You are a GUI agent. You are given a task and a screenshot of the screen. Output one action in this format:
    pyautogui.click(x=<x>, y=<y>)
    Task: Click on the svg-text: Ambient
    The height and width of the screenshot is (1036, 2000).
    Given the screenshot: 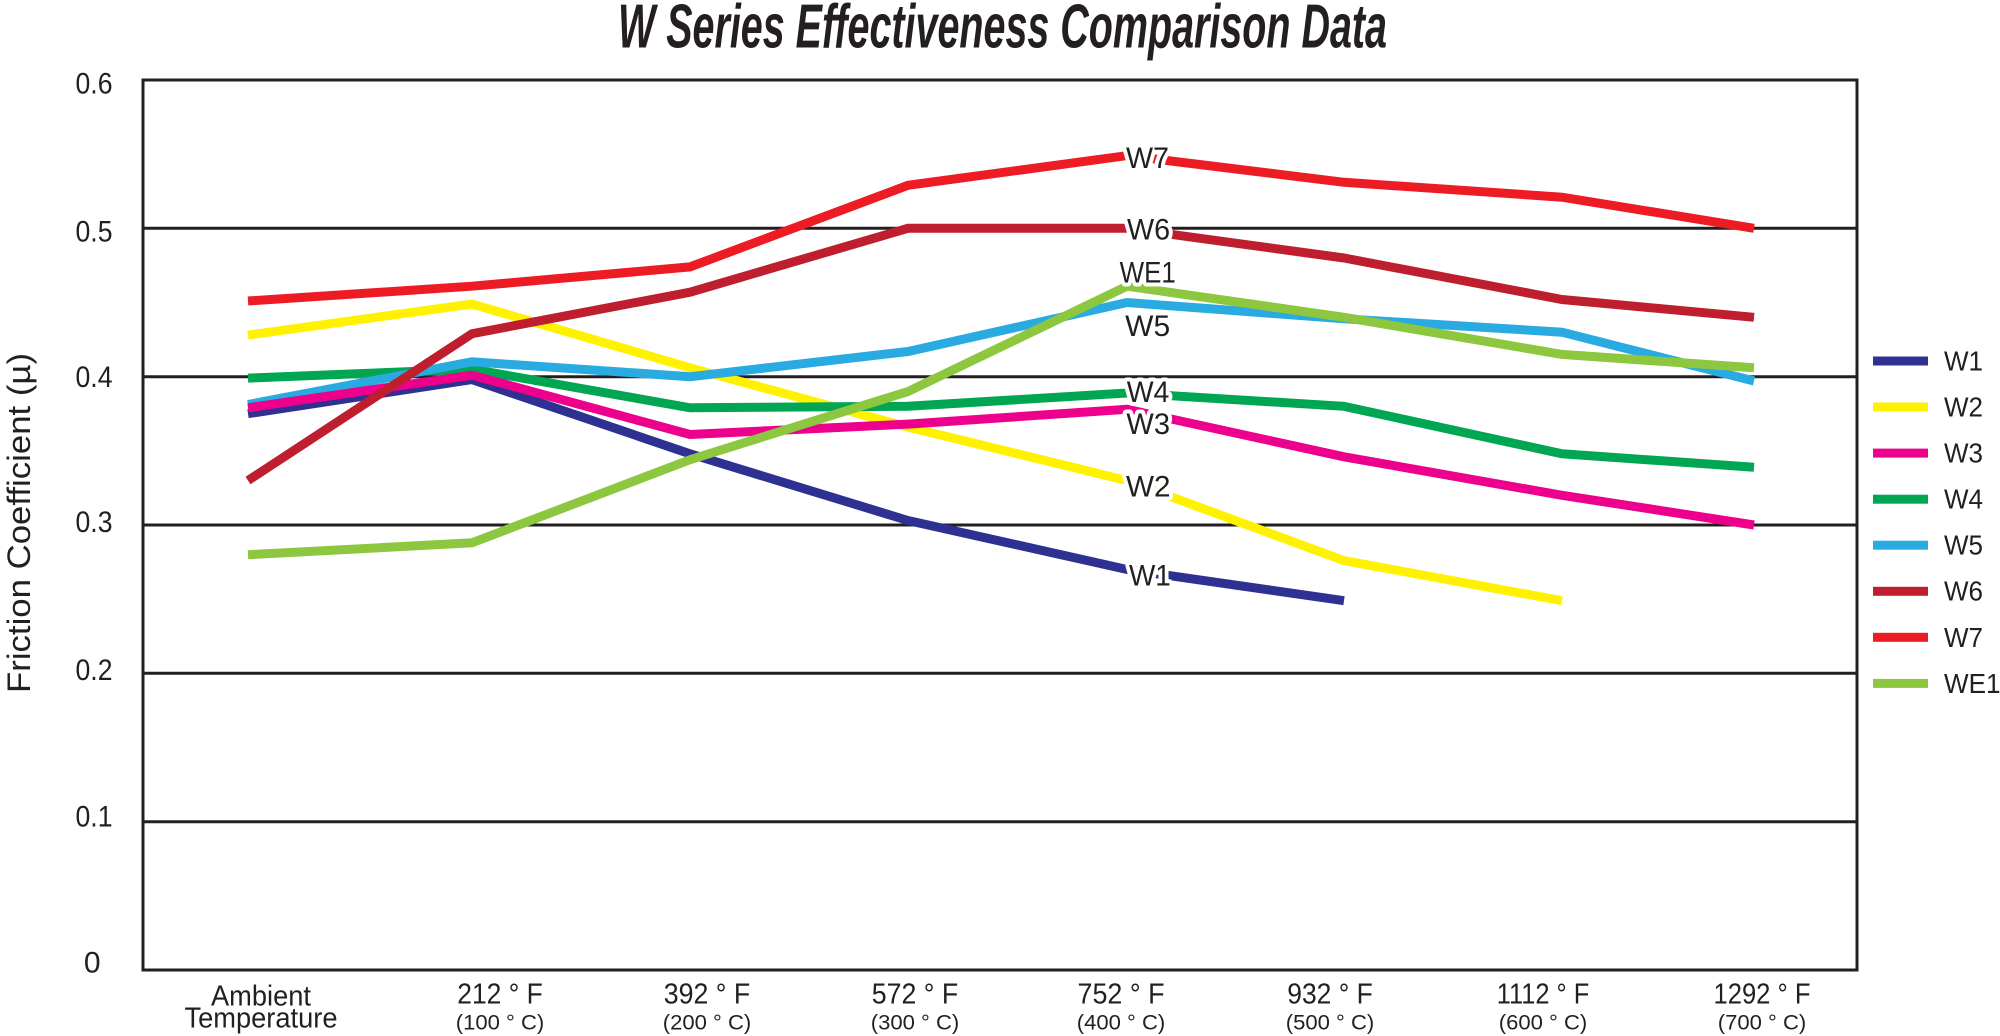 What is the action you would take?
    pyautogui.click(x=261, y=996)
    